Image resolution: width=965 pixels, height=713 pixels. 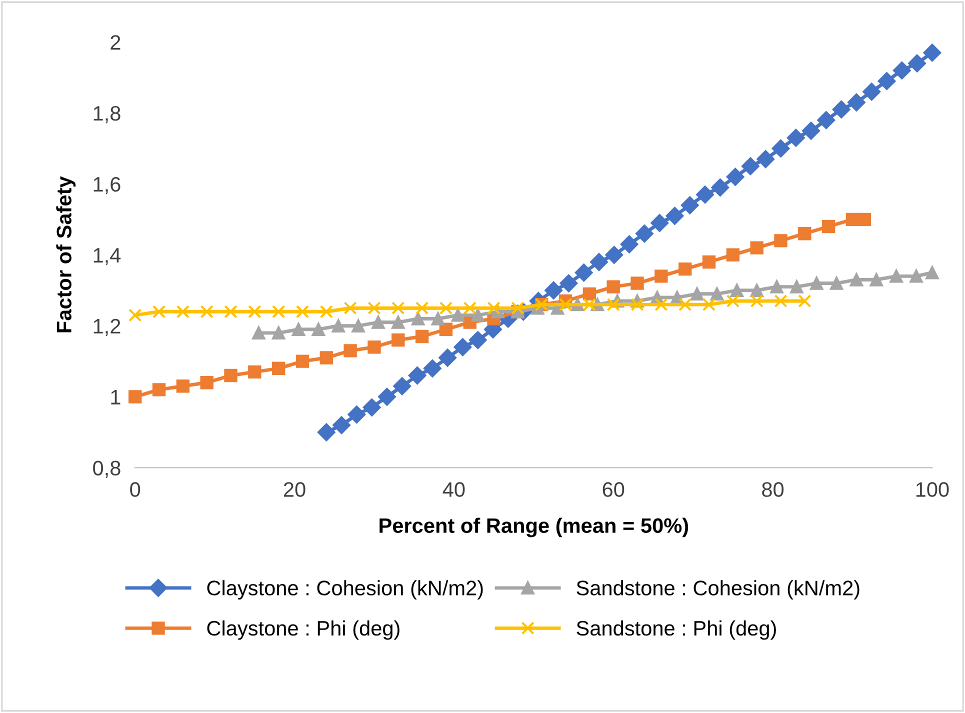 What do you see at coordinates (115, 42) in the screenshot?
I see `y-tick-label: 2` at bounding box center [115, 42].